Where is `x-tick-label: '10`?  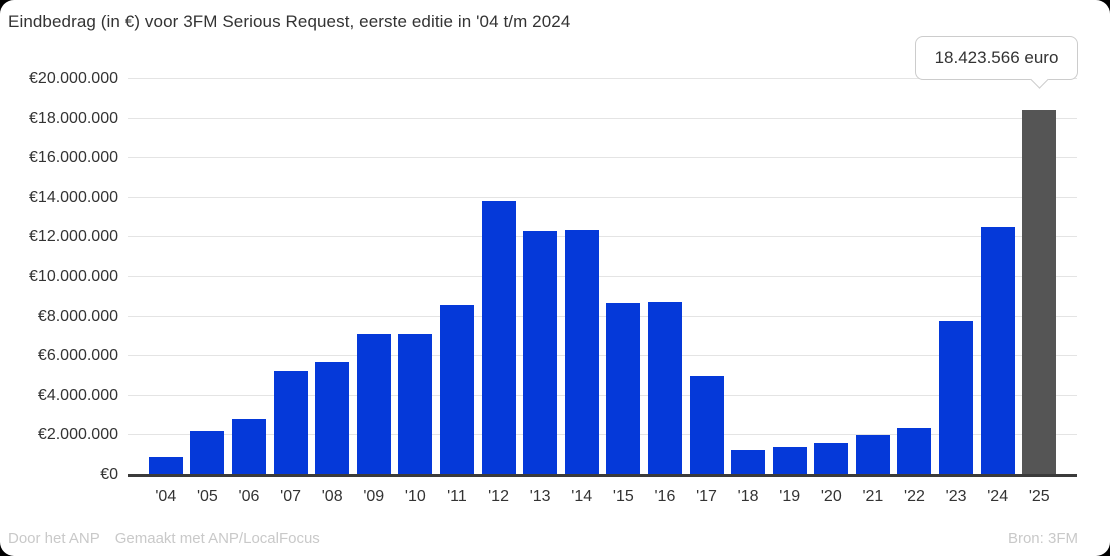 x-tick-label: '10 is located at coordinates (415, 496).